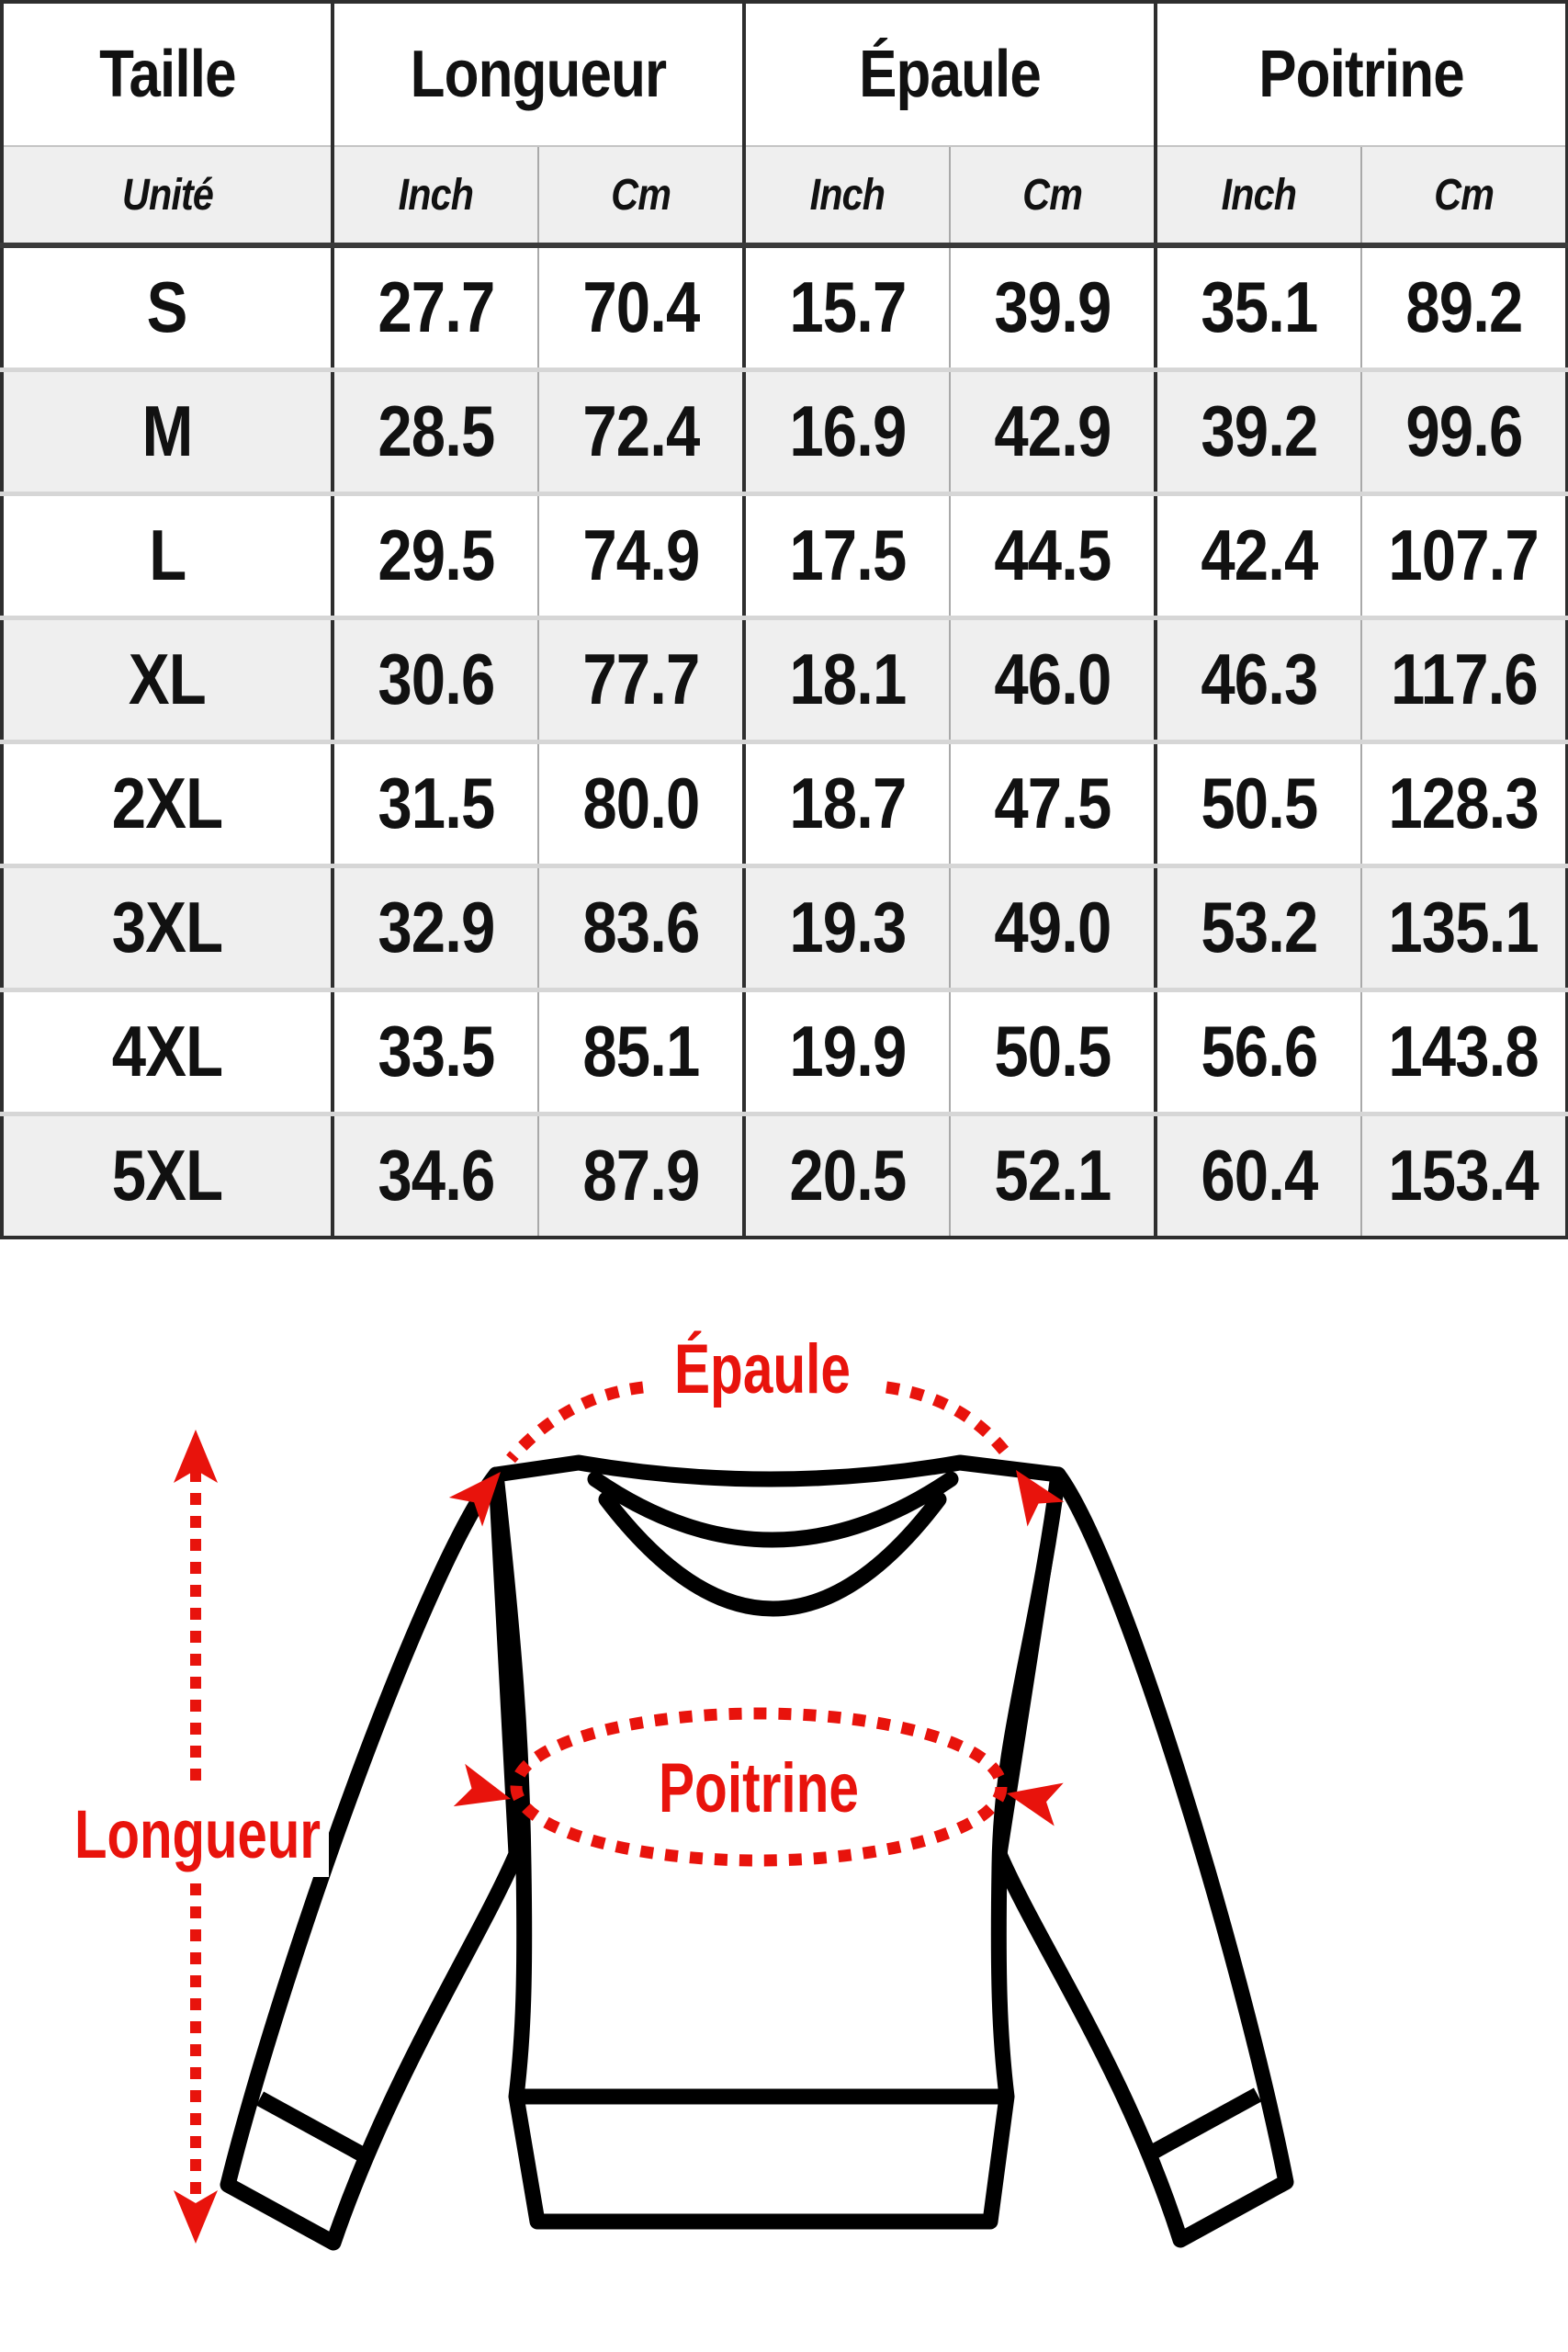 The image size is (1568, 2352). Describe the element at coordinates (1052, 1174) in the screenshot. I see `value-cell: 52.1` at that location.